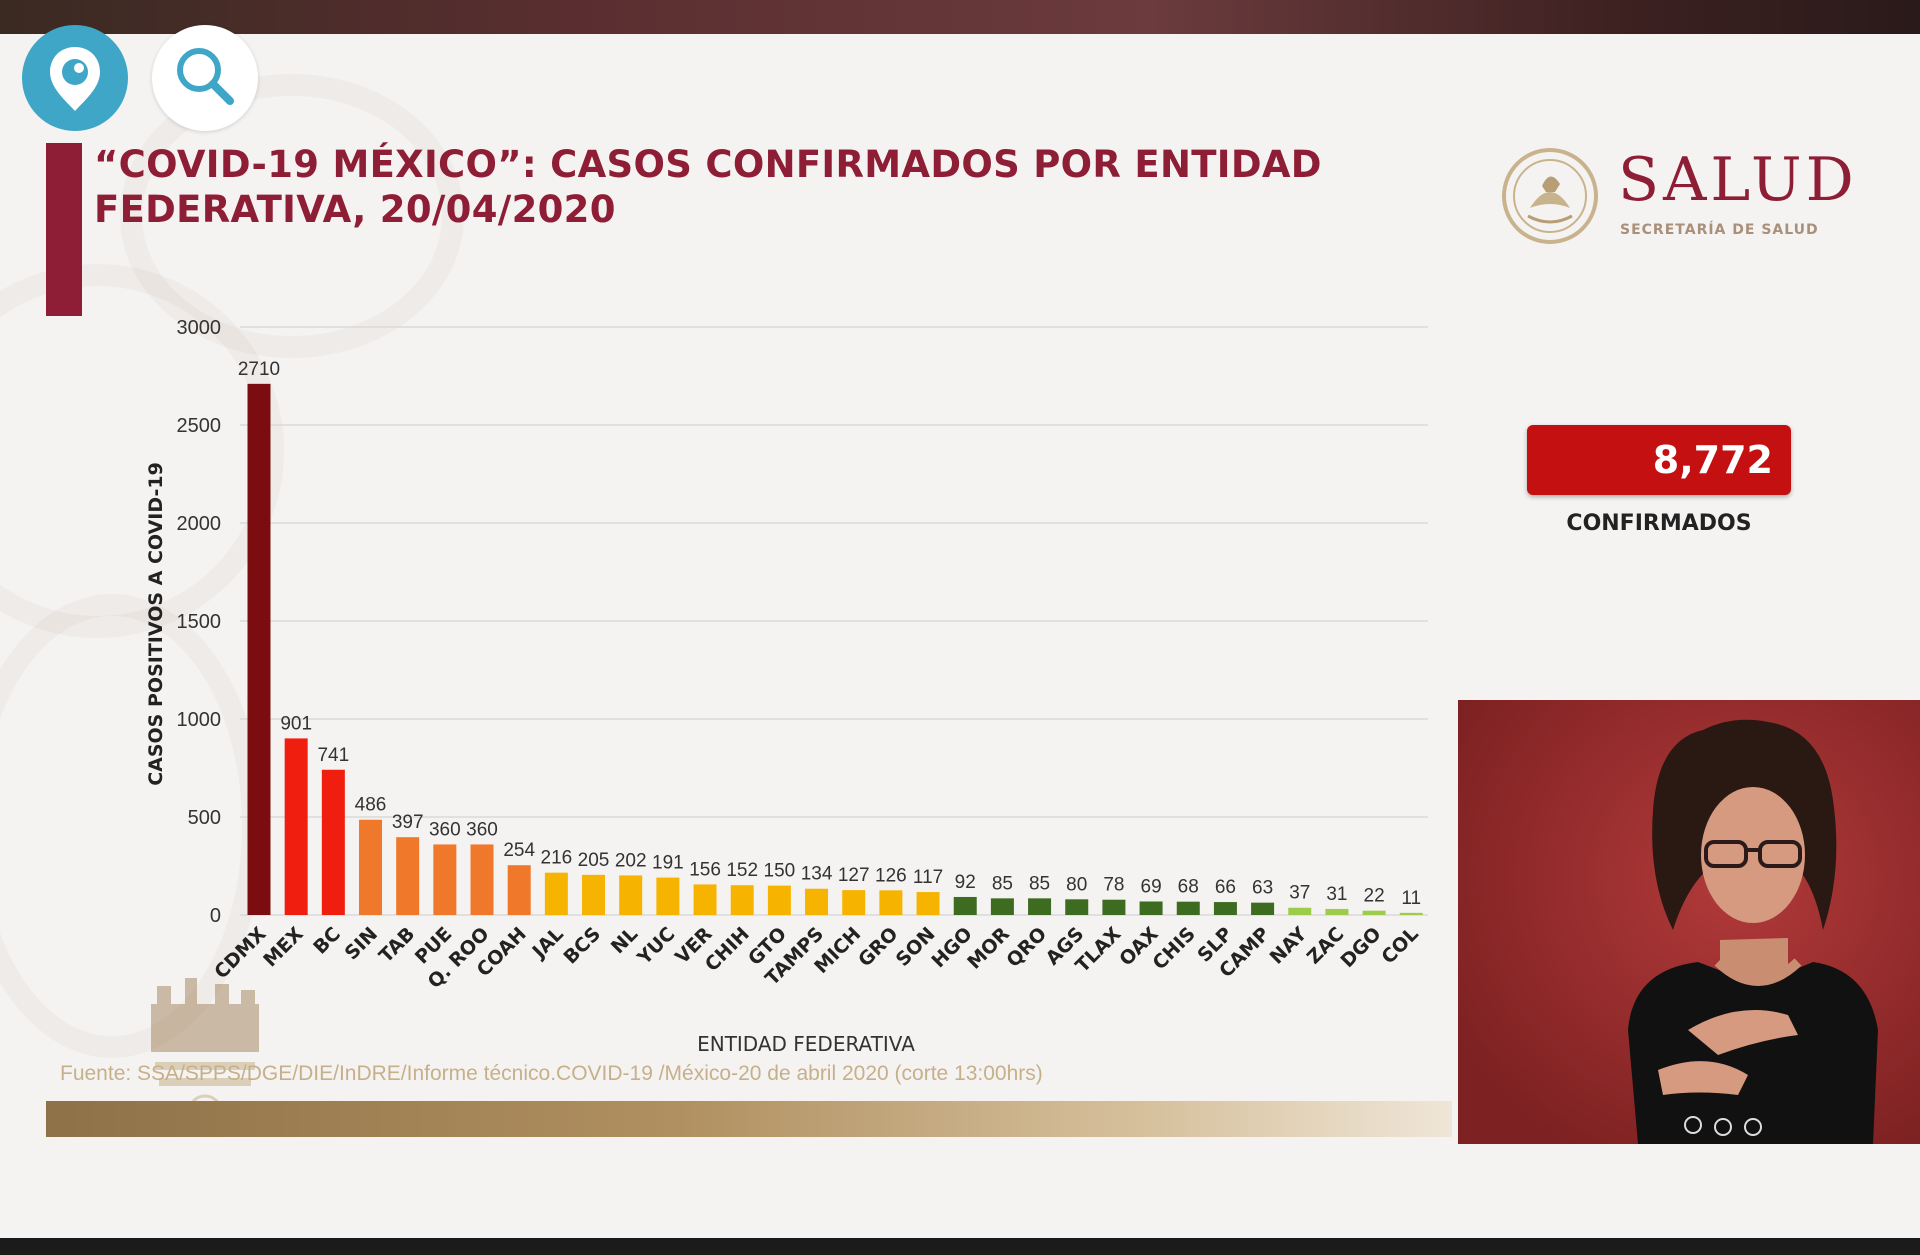 This screenshot has width=1920, height=1255. I want to click on y-tick-label: 3000, so click(199, 328).